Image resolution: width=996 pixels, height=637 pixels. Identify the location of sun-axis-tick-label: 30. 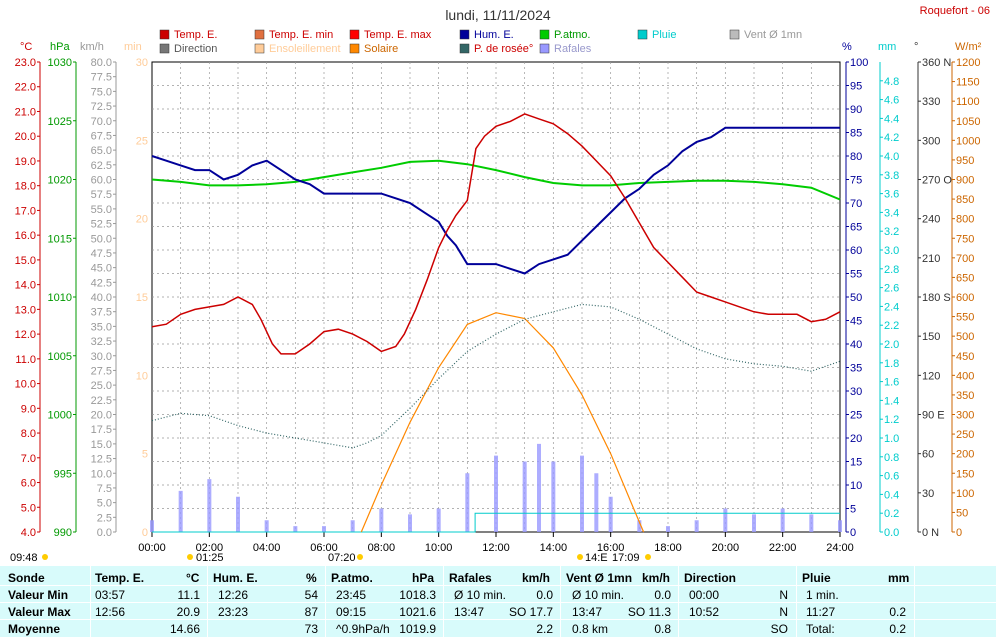
(142, 63).